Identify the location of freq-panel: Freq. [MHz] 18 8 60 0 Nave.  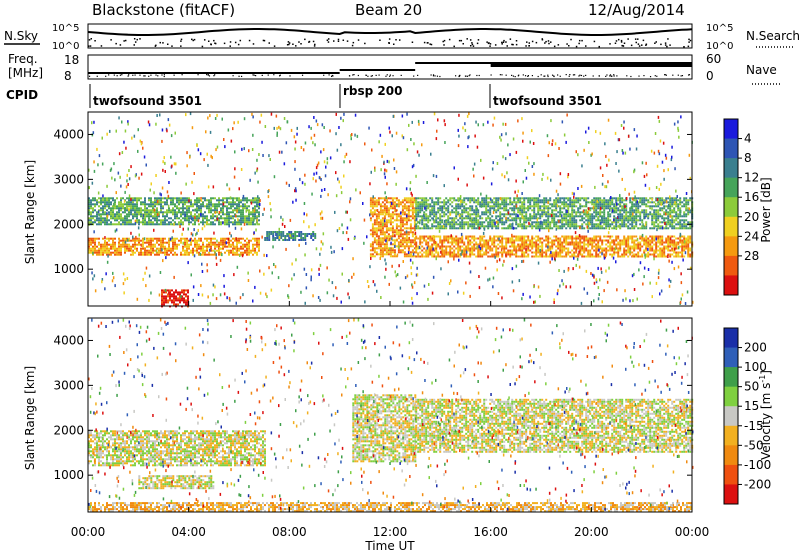
(394, 68).